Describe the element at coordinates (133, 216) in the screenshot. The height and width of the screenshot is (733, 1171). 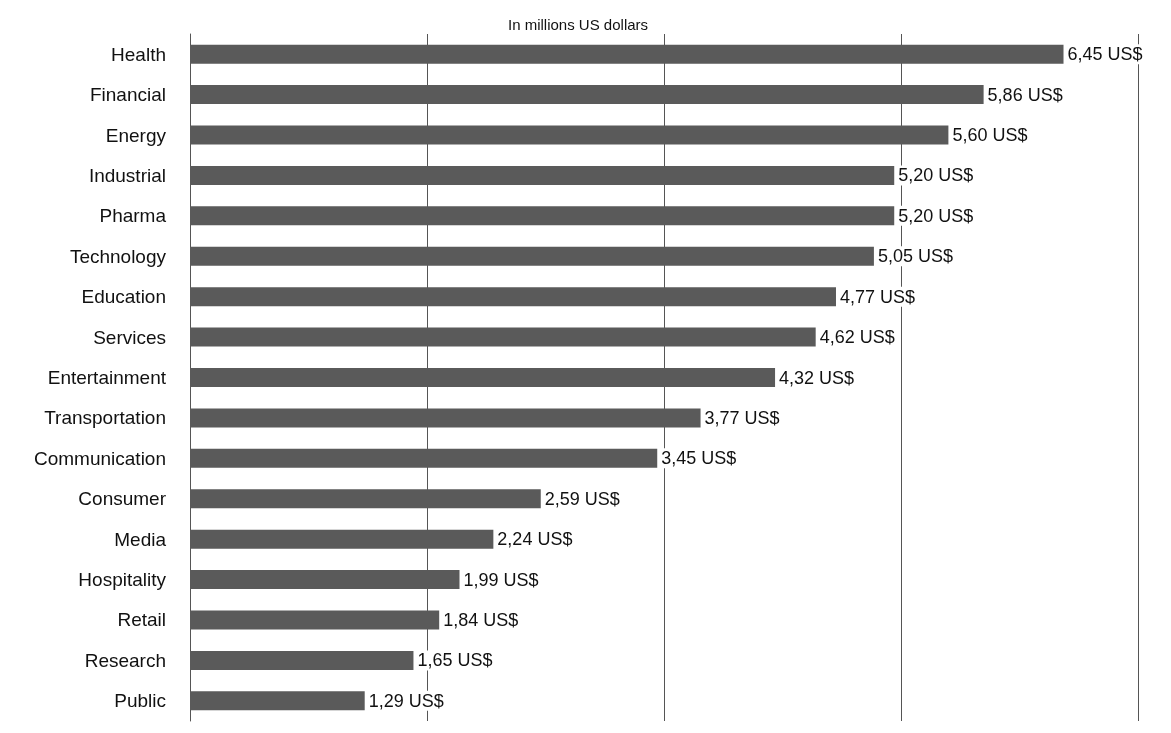
I see `y-tick-label: Pharma` at that location.